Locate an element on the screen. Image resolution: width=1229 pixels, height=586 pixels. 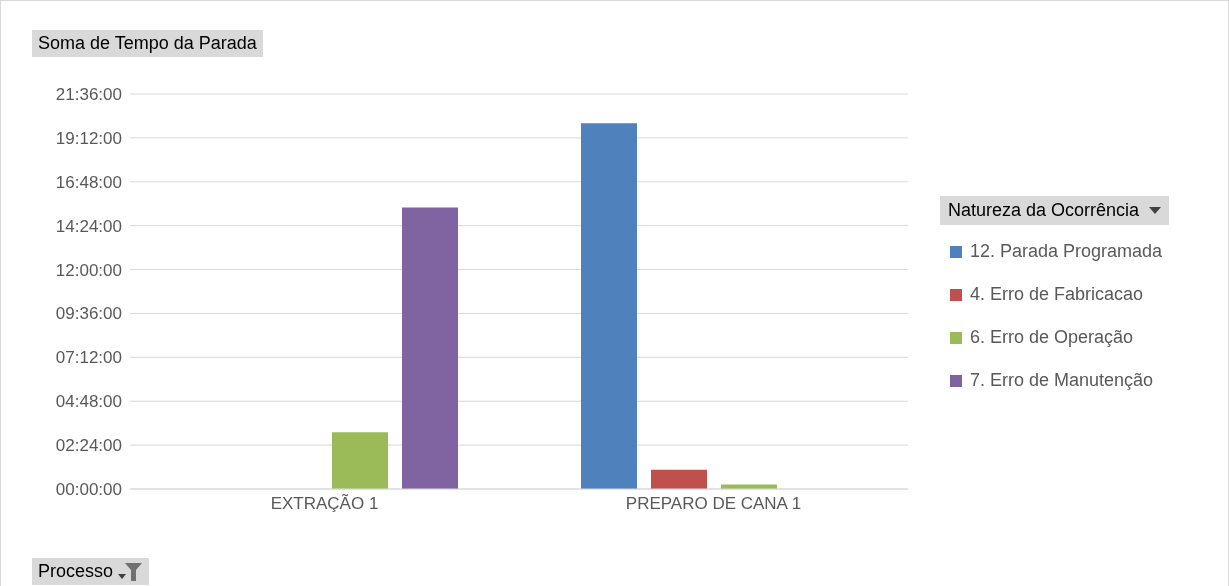
legend-label: 6. Erro de Operação is located at coordinates (1052, 337).